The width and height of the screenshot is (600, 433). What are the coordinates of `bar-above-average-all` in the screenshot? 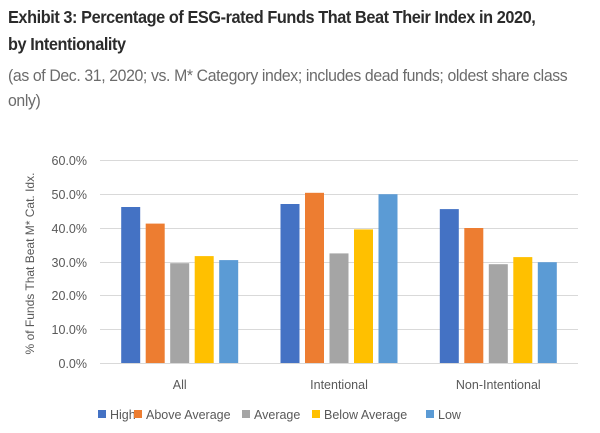 It's located at (155, 293).